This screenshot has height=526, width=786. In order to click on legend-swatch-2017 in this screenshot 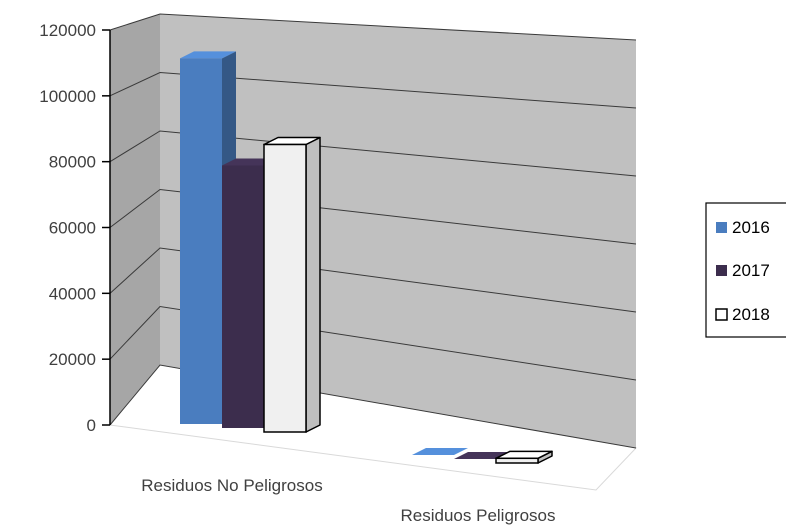, I will do `click(721, 270)`.